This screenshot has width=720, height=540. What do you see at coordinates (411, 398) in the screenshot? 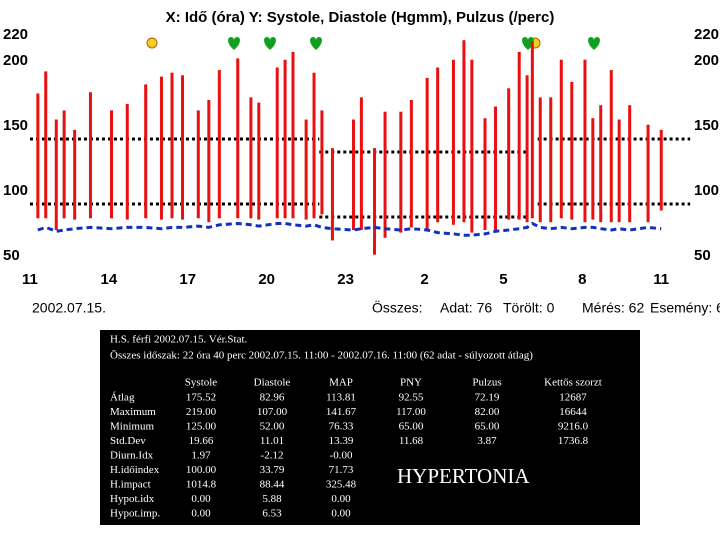
I see `cell: 92.55` at bounding box center [411, 398].